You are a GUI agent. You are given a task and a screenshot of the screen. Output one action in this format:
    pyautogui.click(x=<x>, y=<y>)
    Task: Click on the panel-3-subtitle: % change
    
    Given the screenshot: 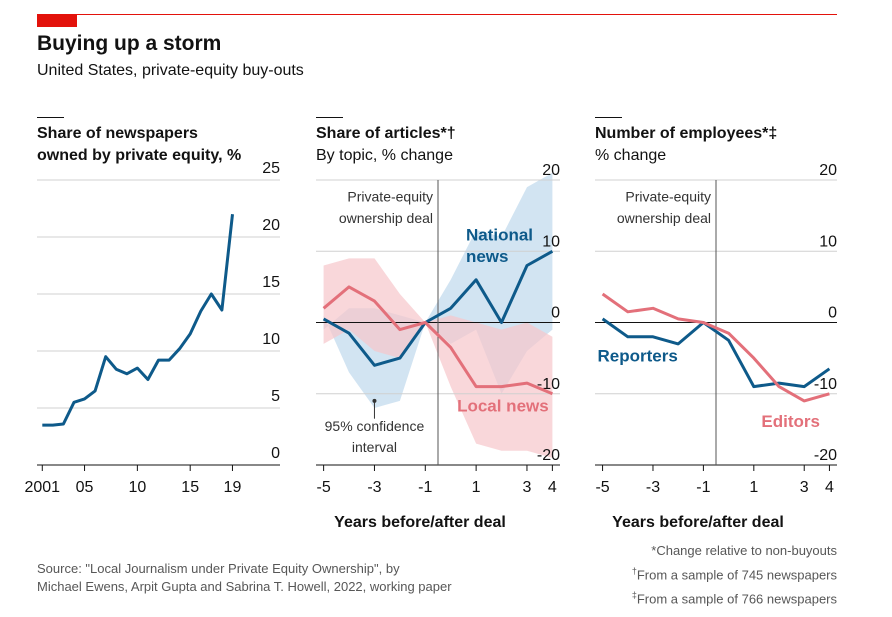 What is the action you would take?
    pyautogui.click(x=631, y=155)
    